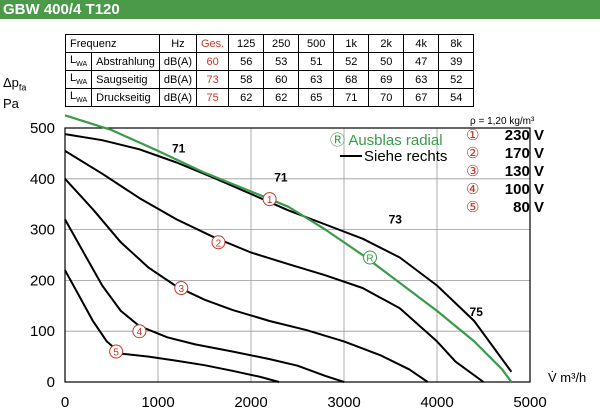 The height and width of the screenshot is (414, 600). Describe the element at coordinates (472, 207) in the screenshot. I see `speed-symbol: ⑤` at that location.